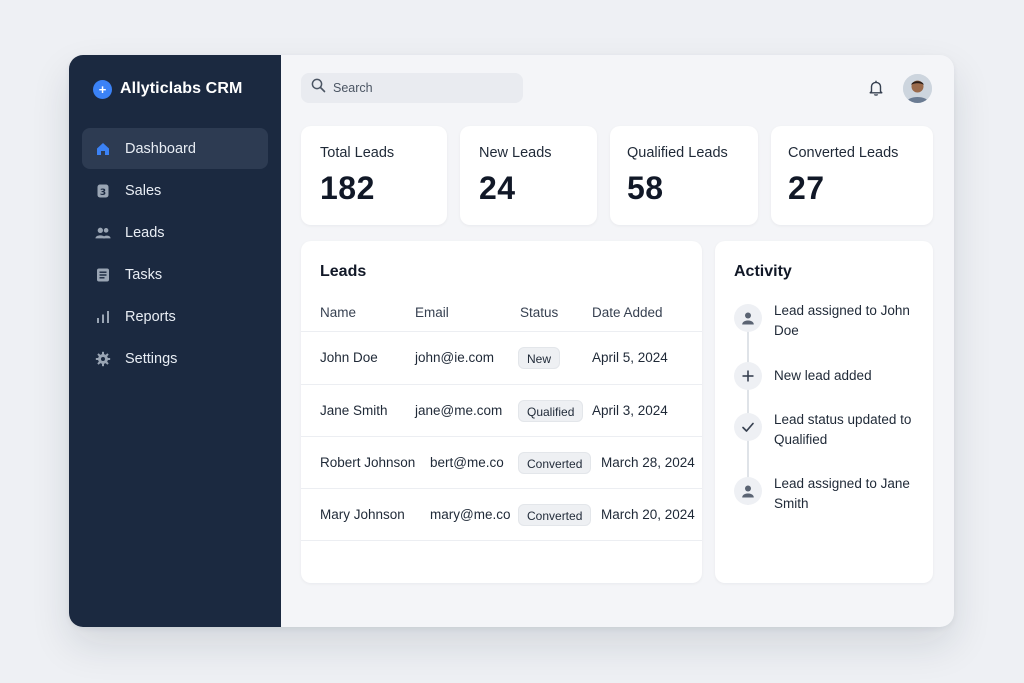 The height and width of the screenshot is (683, 1024). I want to click on sidebar-item-label: Leads, so click(145, 232).